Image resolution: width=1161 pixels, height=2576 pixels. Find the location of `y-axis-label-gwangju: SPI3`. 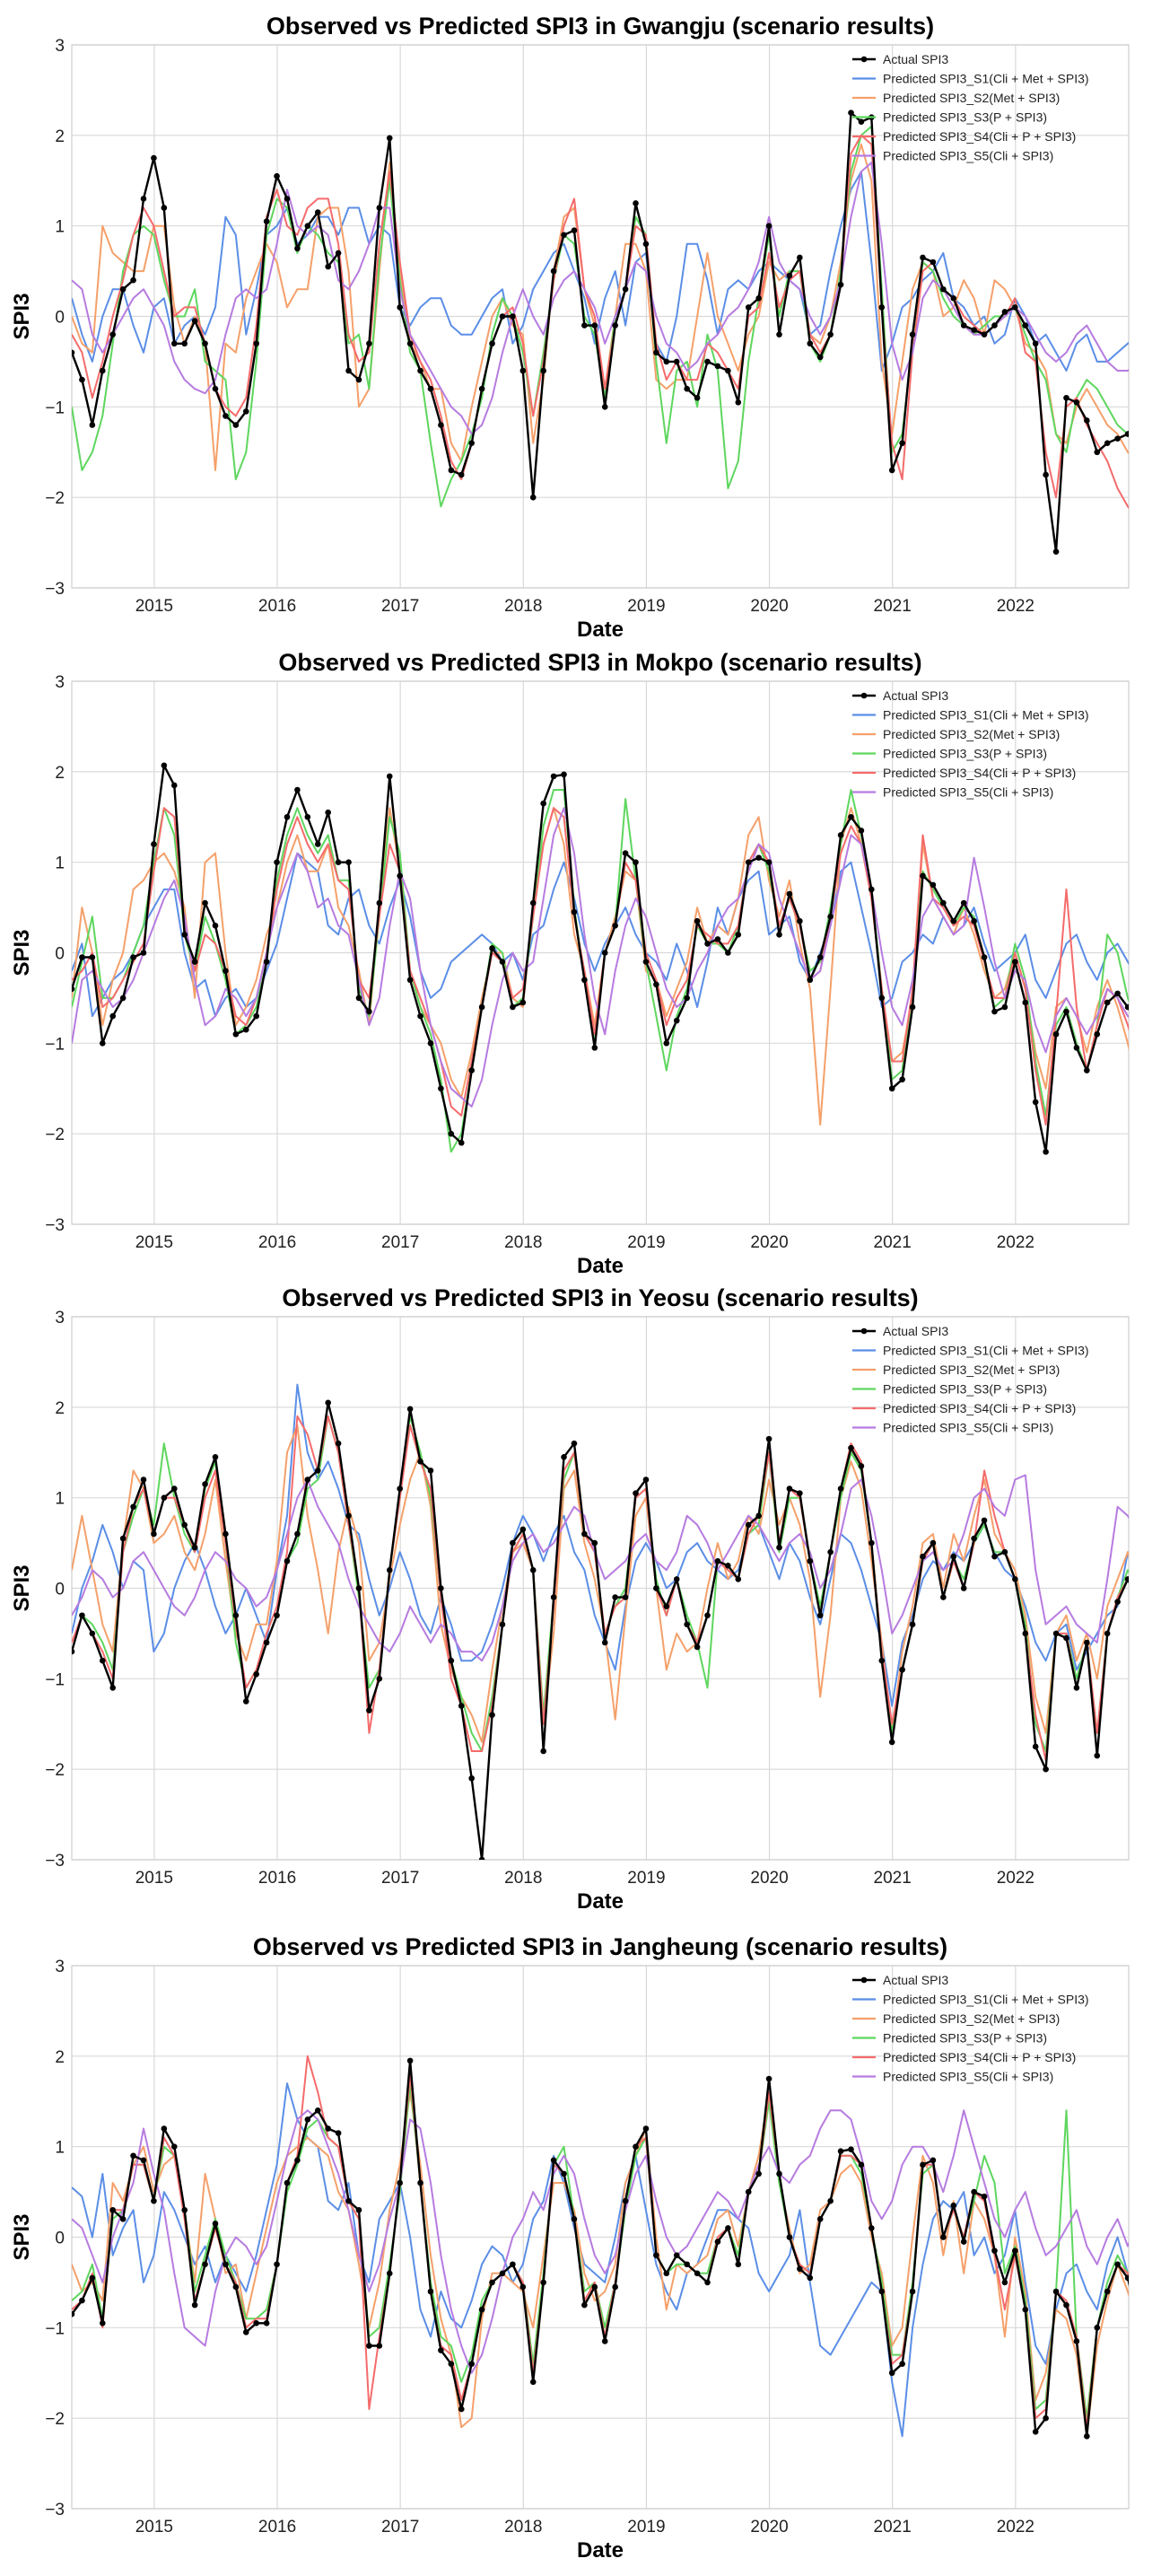

y-axis-label-gwangju: SPI3 is located at coordinates (22, 316).